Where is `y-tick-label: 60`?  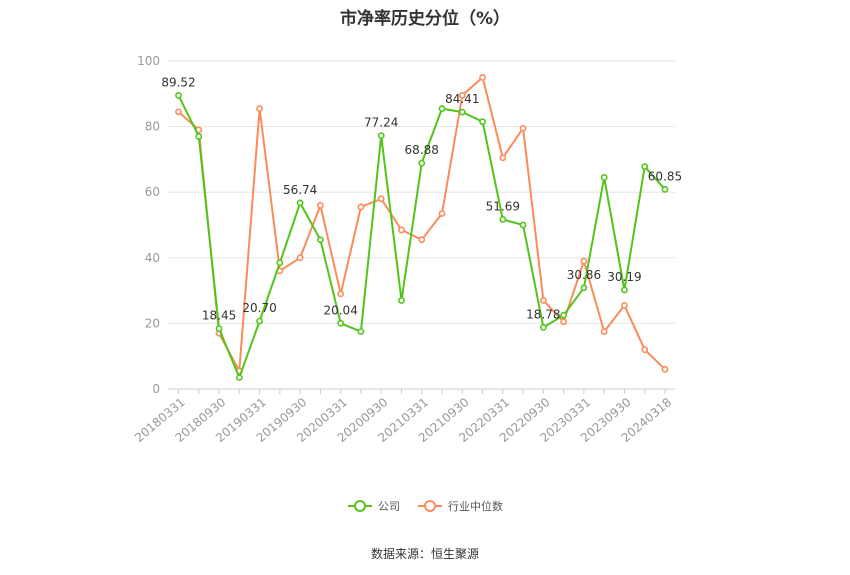 y-tick-label: 60 is located at coordinates (152, 192).